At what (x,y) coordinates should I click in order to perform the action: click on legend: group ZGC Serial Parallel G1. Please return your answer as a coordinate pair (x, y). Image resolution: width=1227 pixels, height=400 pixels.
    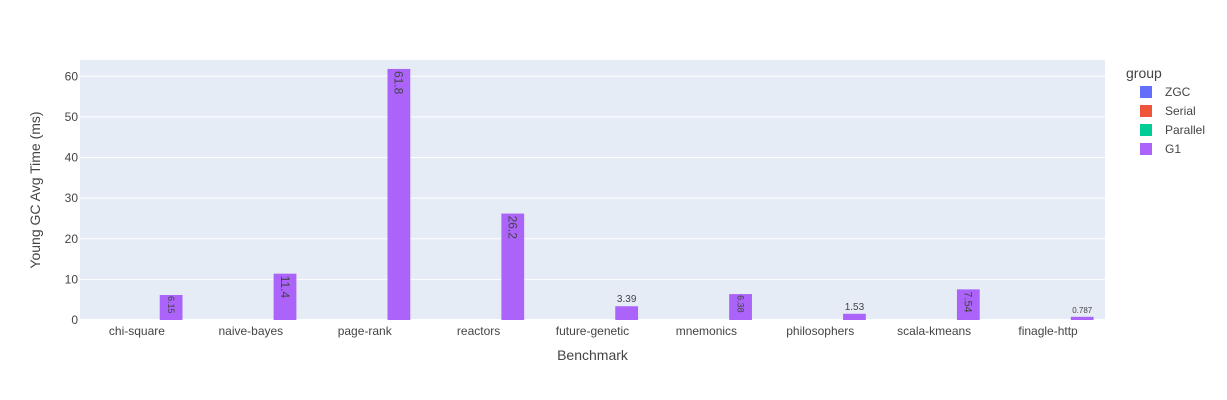
    Looking at the image, I should click on (1165, 110).